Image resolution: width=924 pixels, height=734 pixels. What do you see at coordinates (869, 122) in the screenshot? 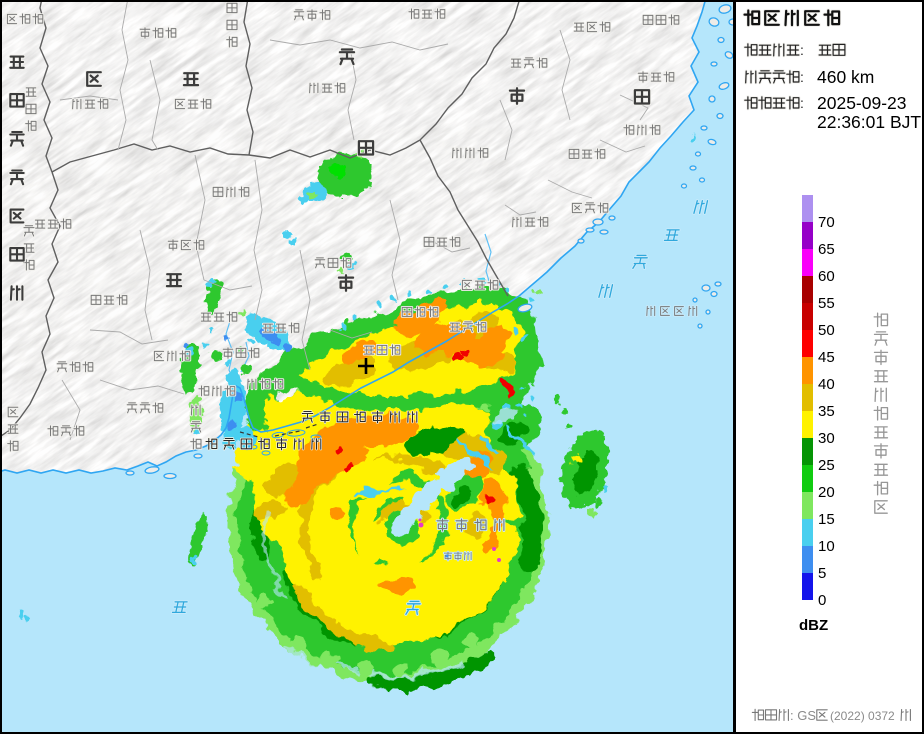
I see `svg-text: 22:36:01 BJT` at bounding box center [869, 122].